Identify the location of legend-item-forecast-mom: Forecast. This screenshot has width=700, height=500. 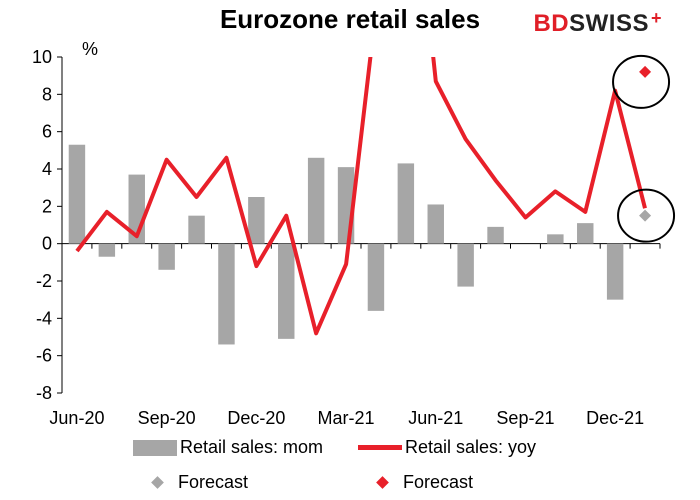
(190, 482).